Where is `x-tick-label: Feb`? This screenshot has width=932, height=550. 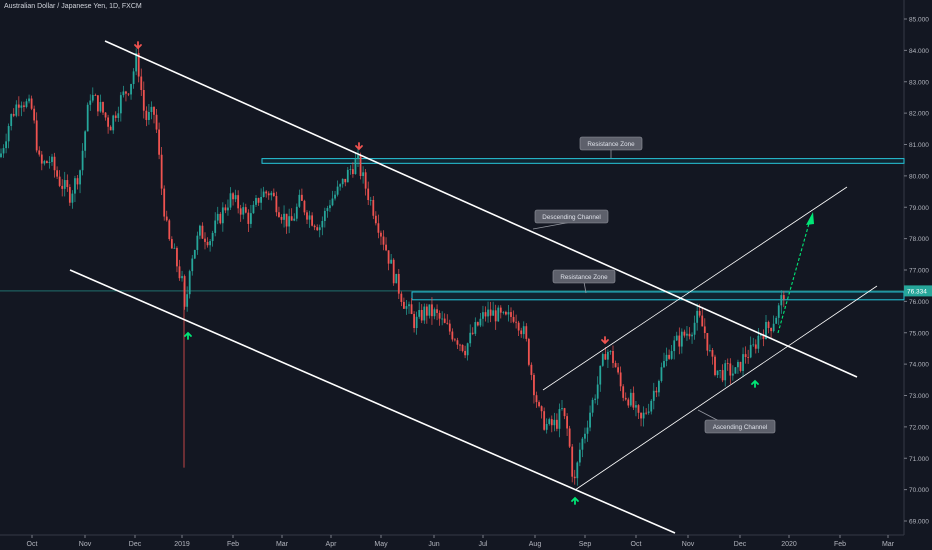
x-tick-label: Feb is located at coordinates (233, 544).